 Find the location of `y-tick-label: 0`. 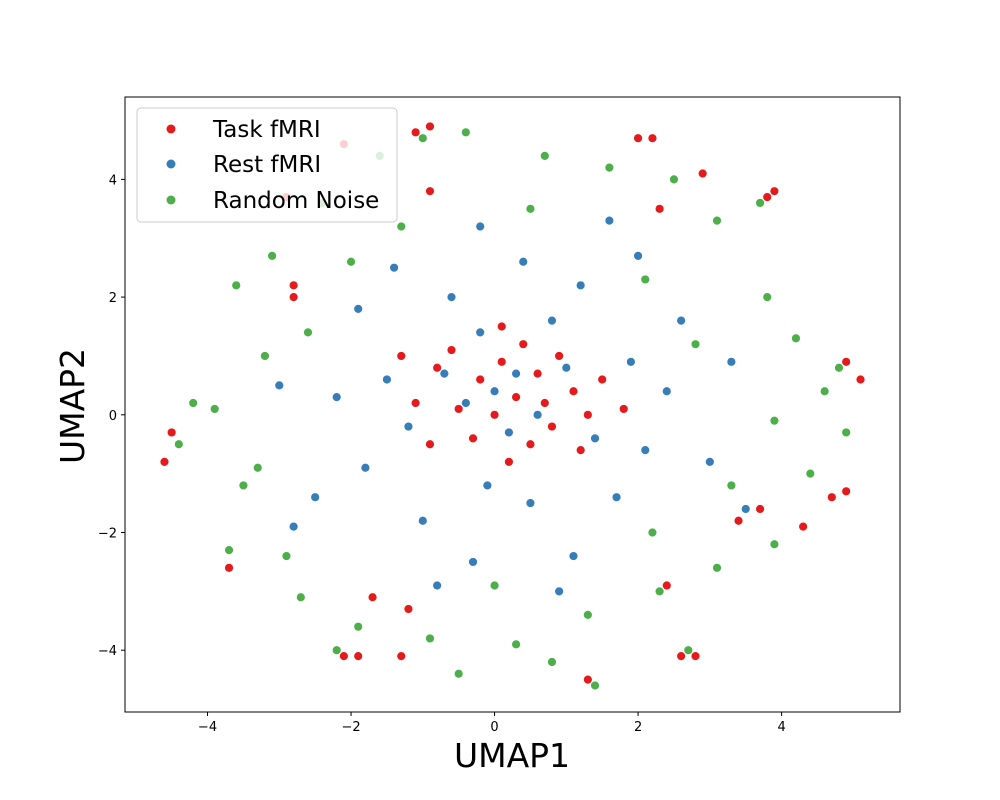

y-tick-label: 0 is located at coordinates (113, 416).